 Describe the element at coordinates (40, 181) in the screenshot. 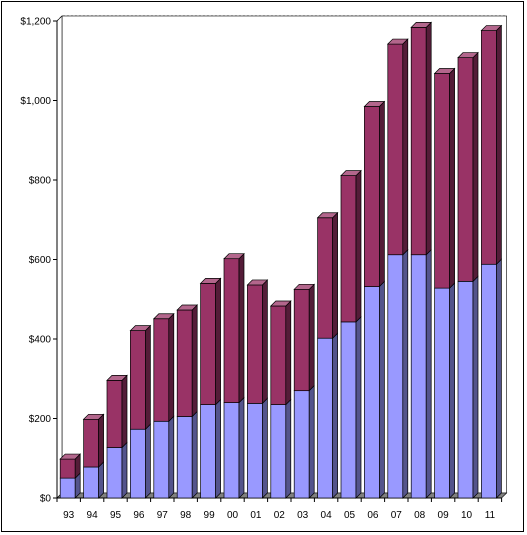

I see `y-tick-label: $800` at that location.